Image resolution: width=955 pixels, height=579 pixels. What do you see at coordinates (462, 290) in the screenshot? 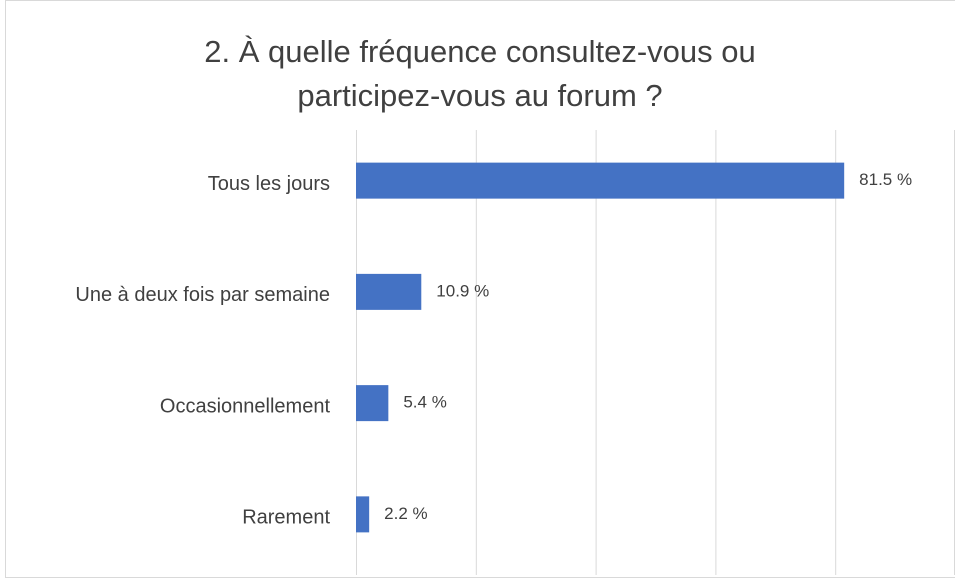
I see `value-label: 10.9 %` at bounding box center [462, 290].